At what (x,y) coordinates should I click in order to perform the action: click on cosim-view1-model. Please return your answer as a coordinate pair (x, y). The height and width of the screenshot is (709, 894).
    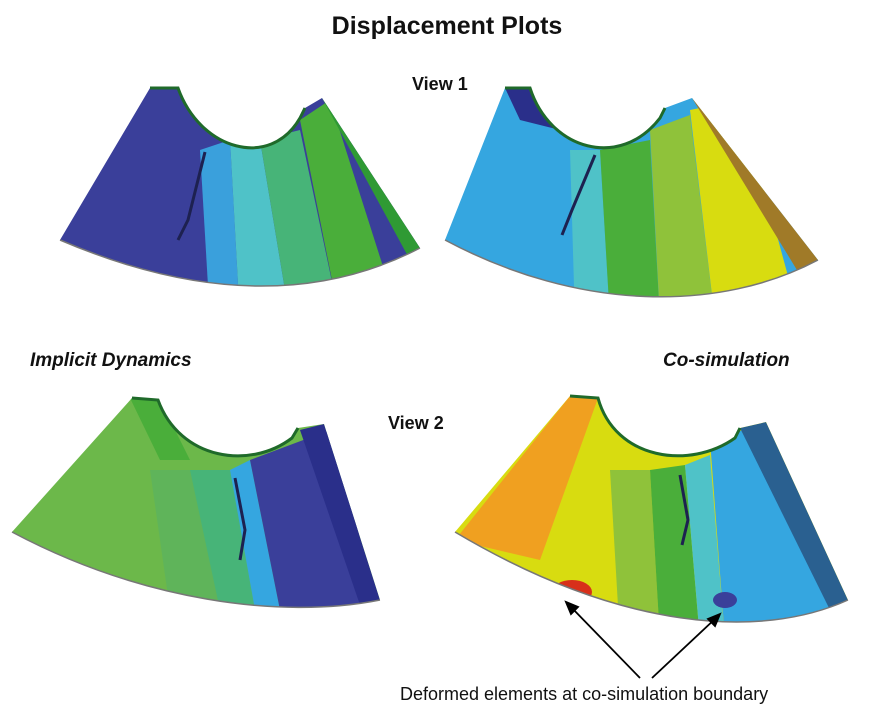
    Looking at the image, I should click on (631, 192).